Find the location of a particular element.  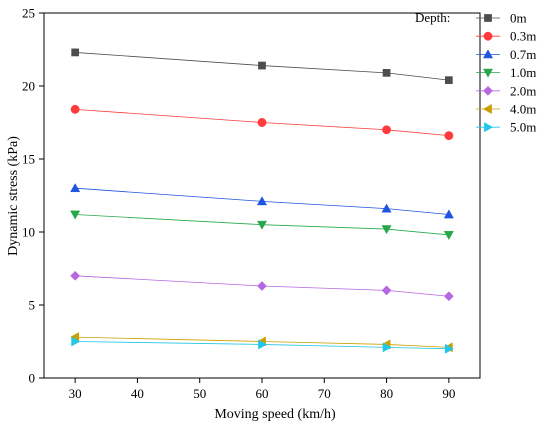

legend-item: 0m is located at coordinates (501, 18).